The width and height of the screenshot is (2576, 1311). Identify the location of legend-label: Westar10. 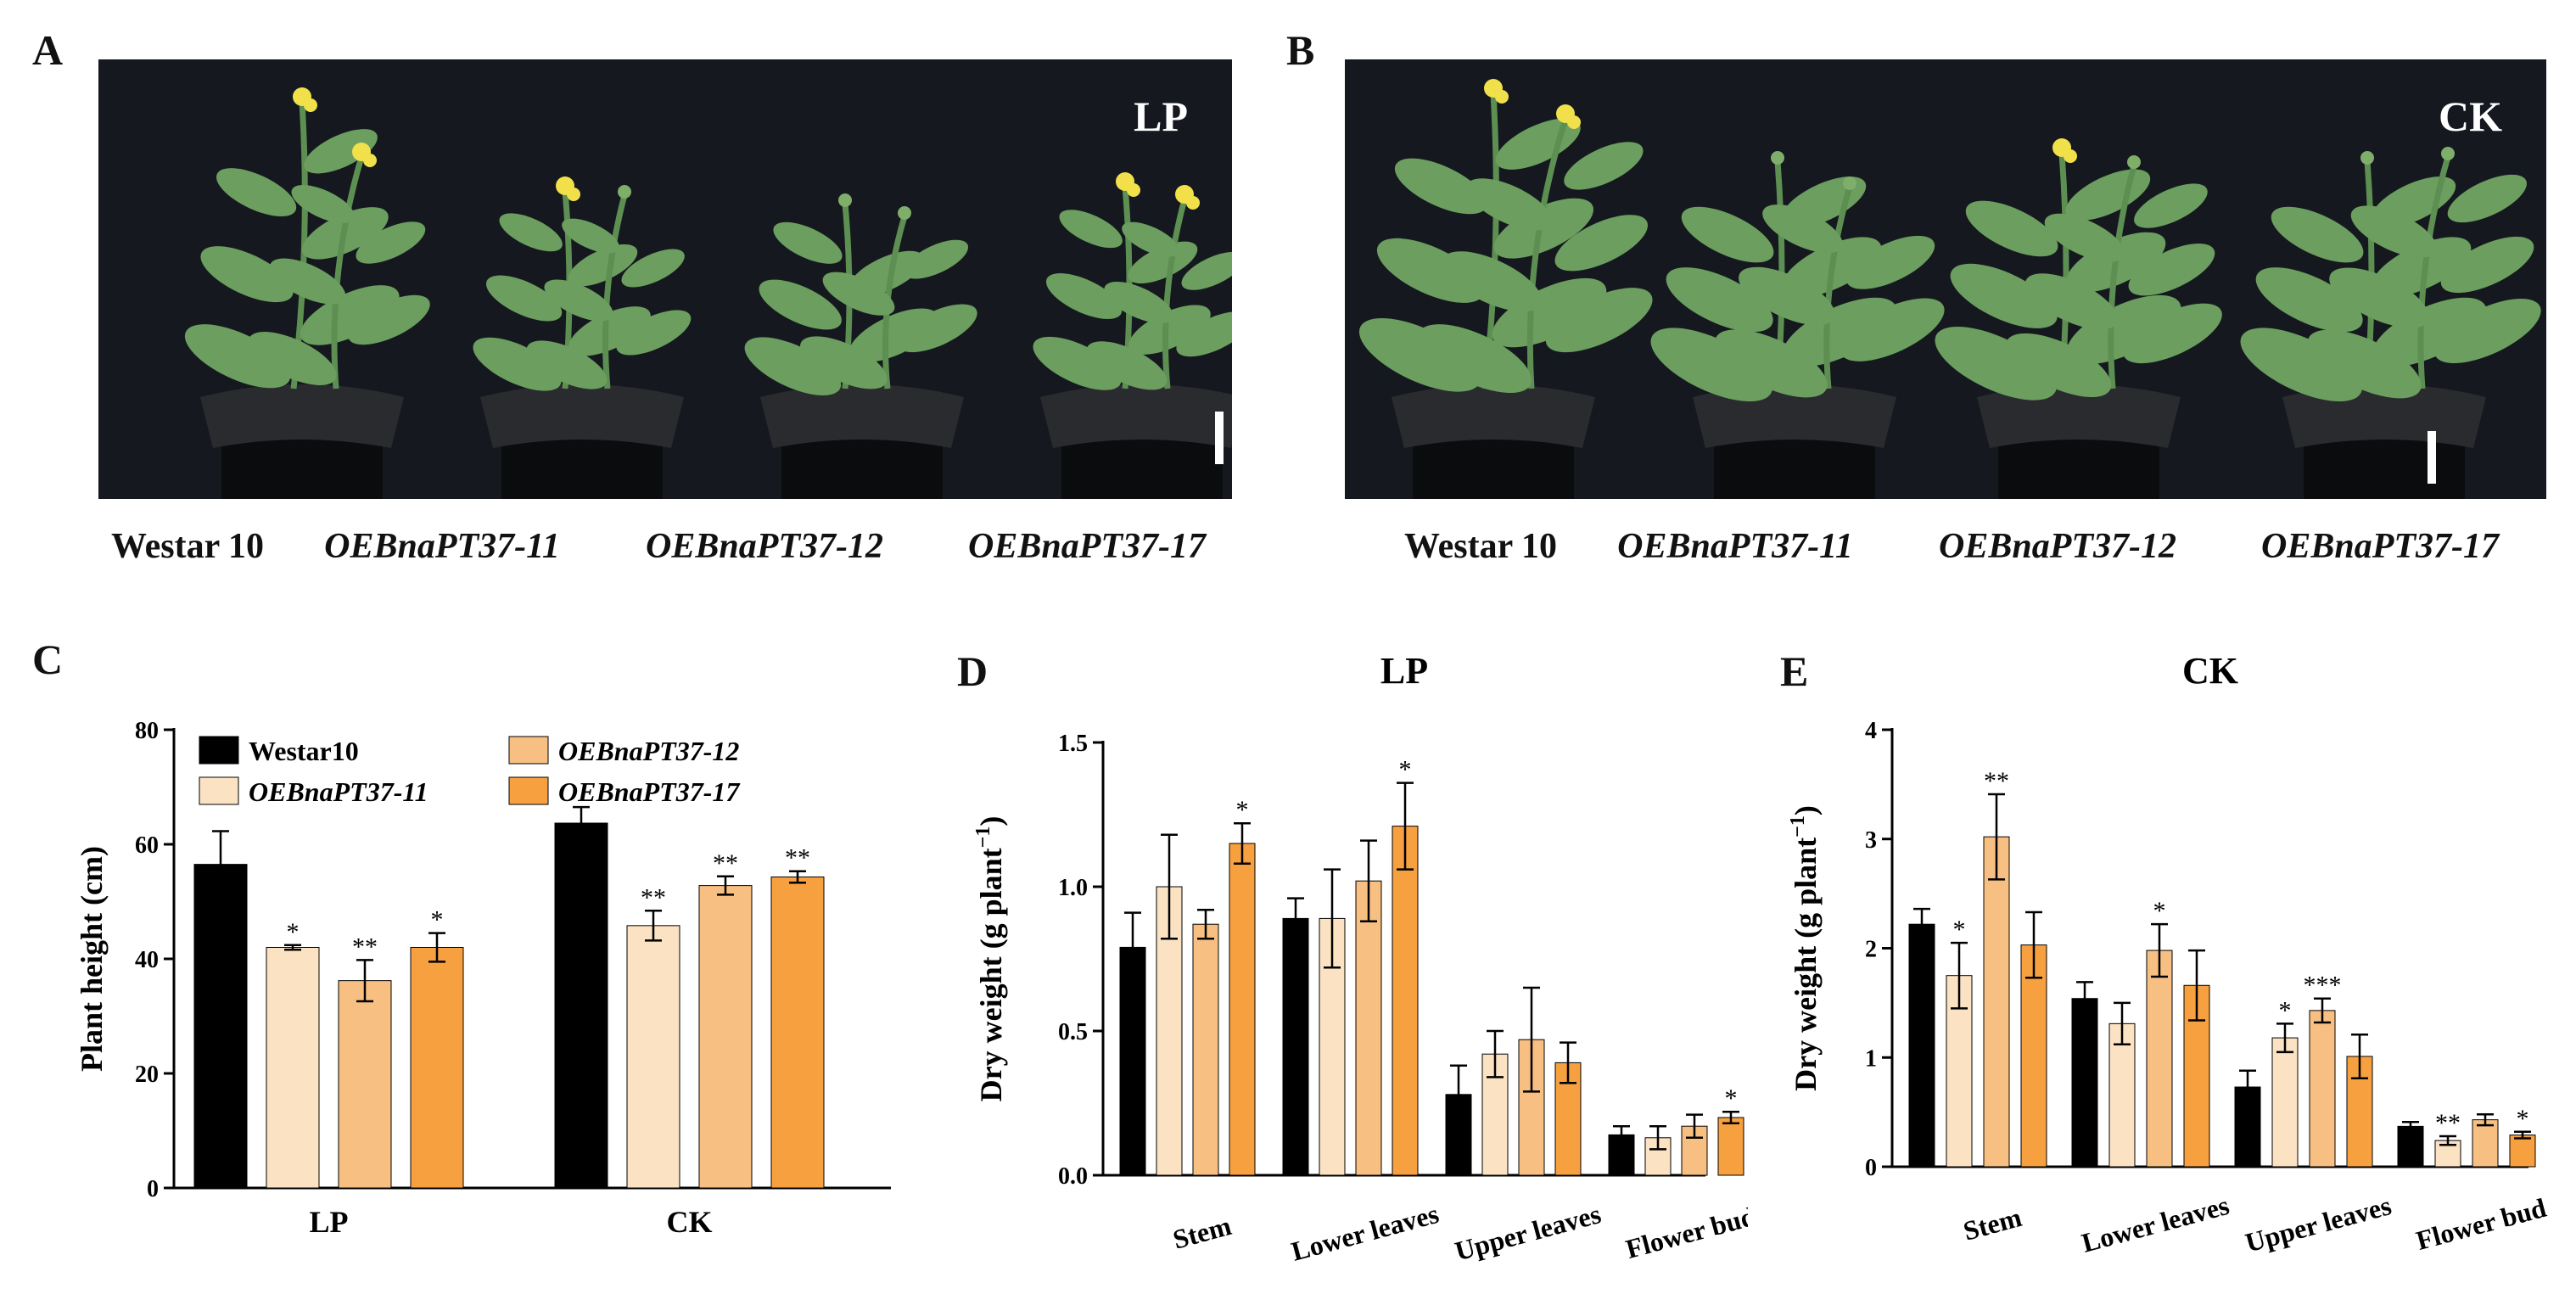
(304, 751).